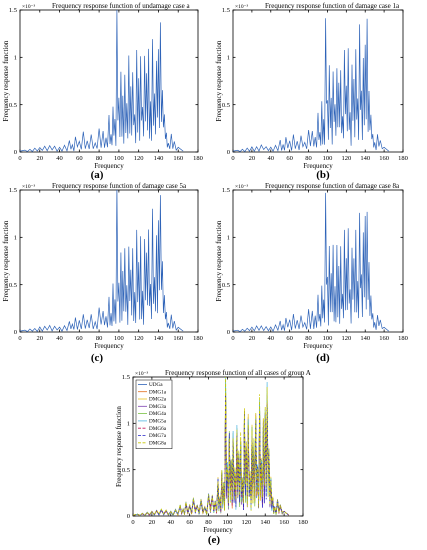  I want to click on panel-label: (e), so click(214, 540).